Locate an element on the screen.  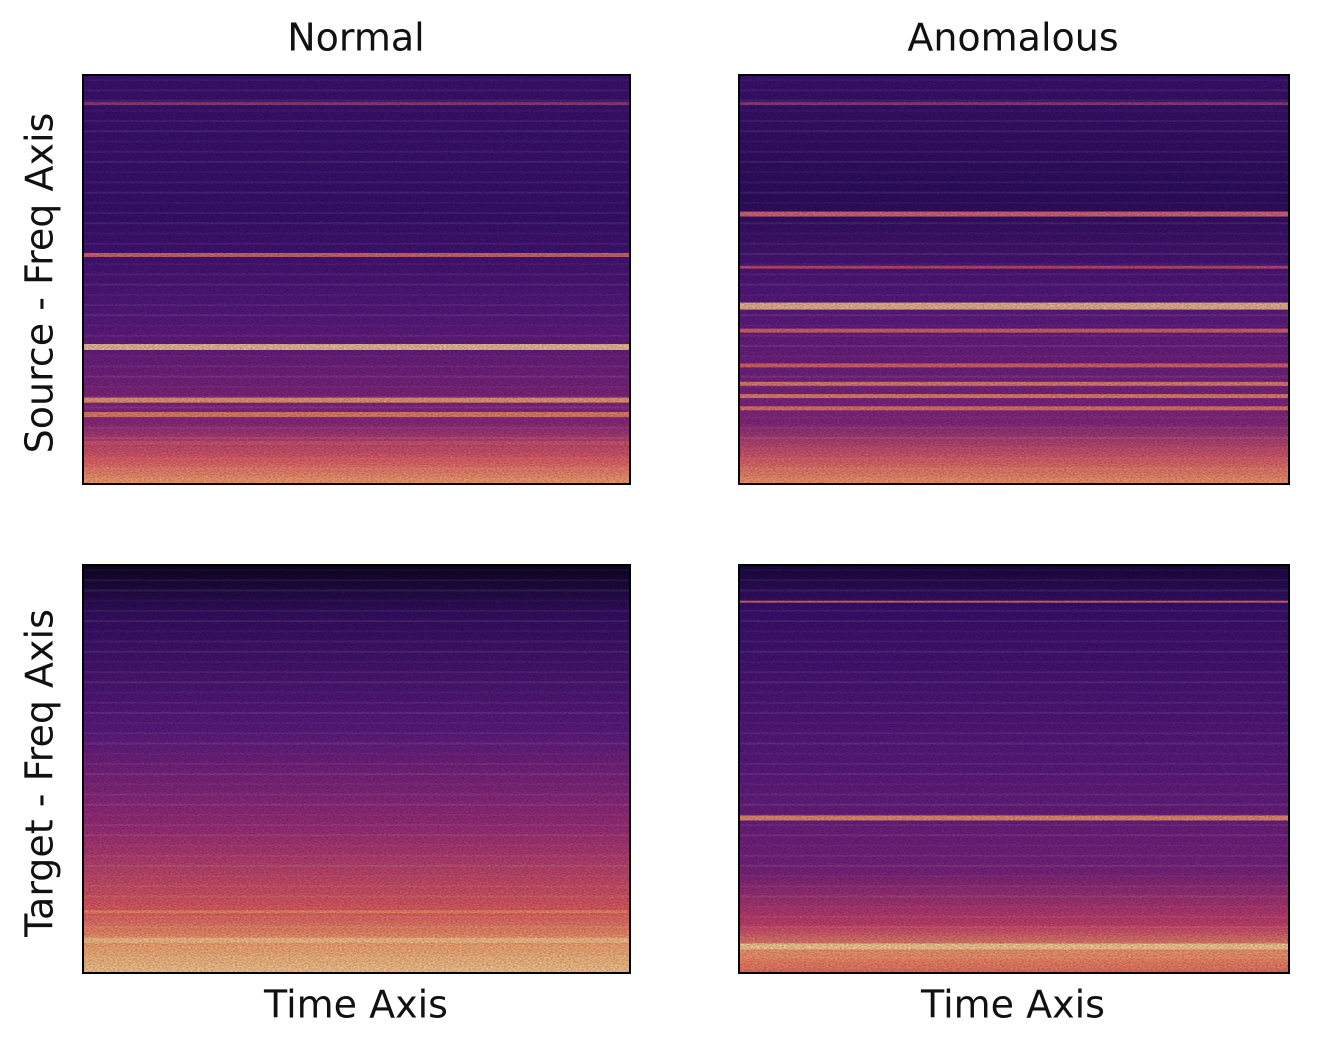
column-title: Normal is located at coordinates (356, 38).